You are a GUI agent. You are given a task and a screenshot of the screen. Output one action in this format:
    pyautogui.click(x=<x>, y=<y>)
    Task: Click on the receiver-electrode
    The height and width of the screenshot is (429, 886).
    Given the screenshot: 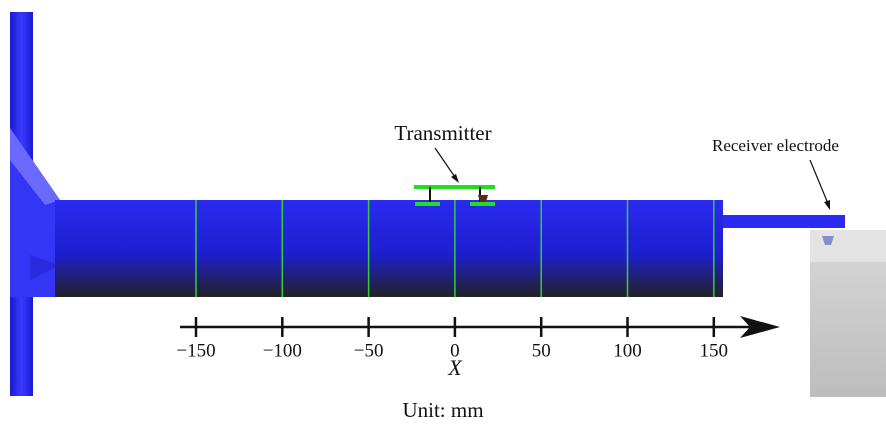 What is the action you would take?
    pyautogui.click(x=828, y=240)
    